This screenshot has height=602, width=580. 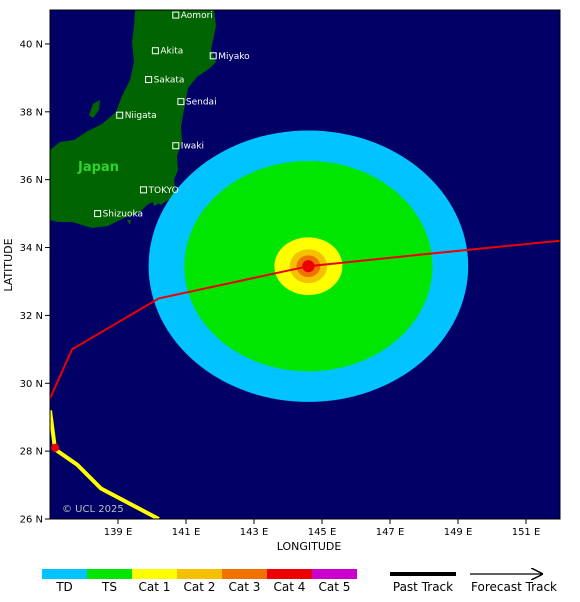 What do you see at coordinates (192, 147) in the screenshot?
I see `city-label-iwaki: Iwaki` at bounding box center [192, 147].